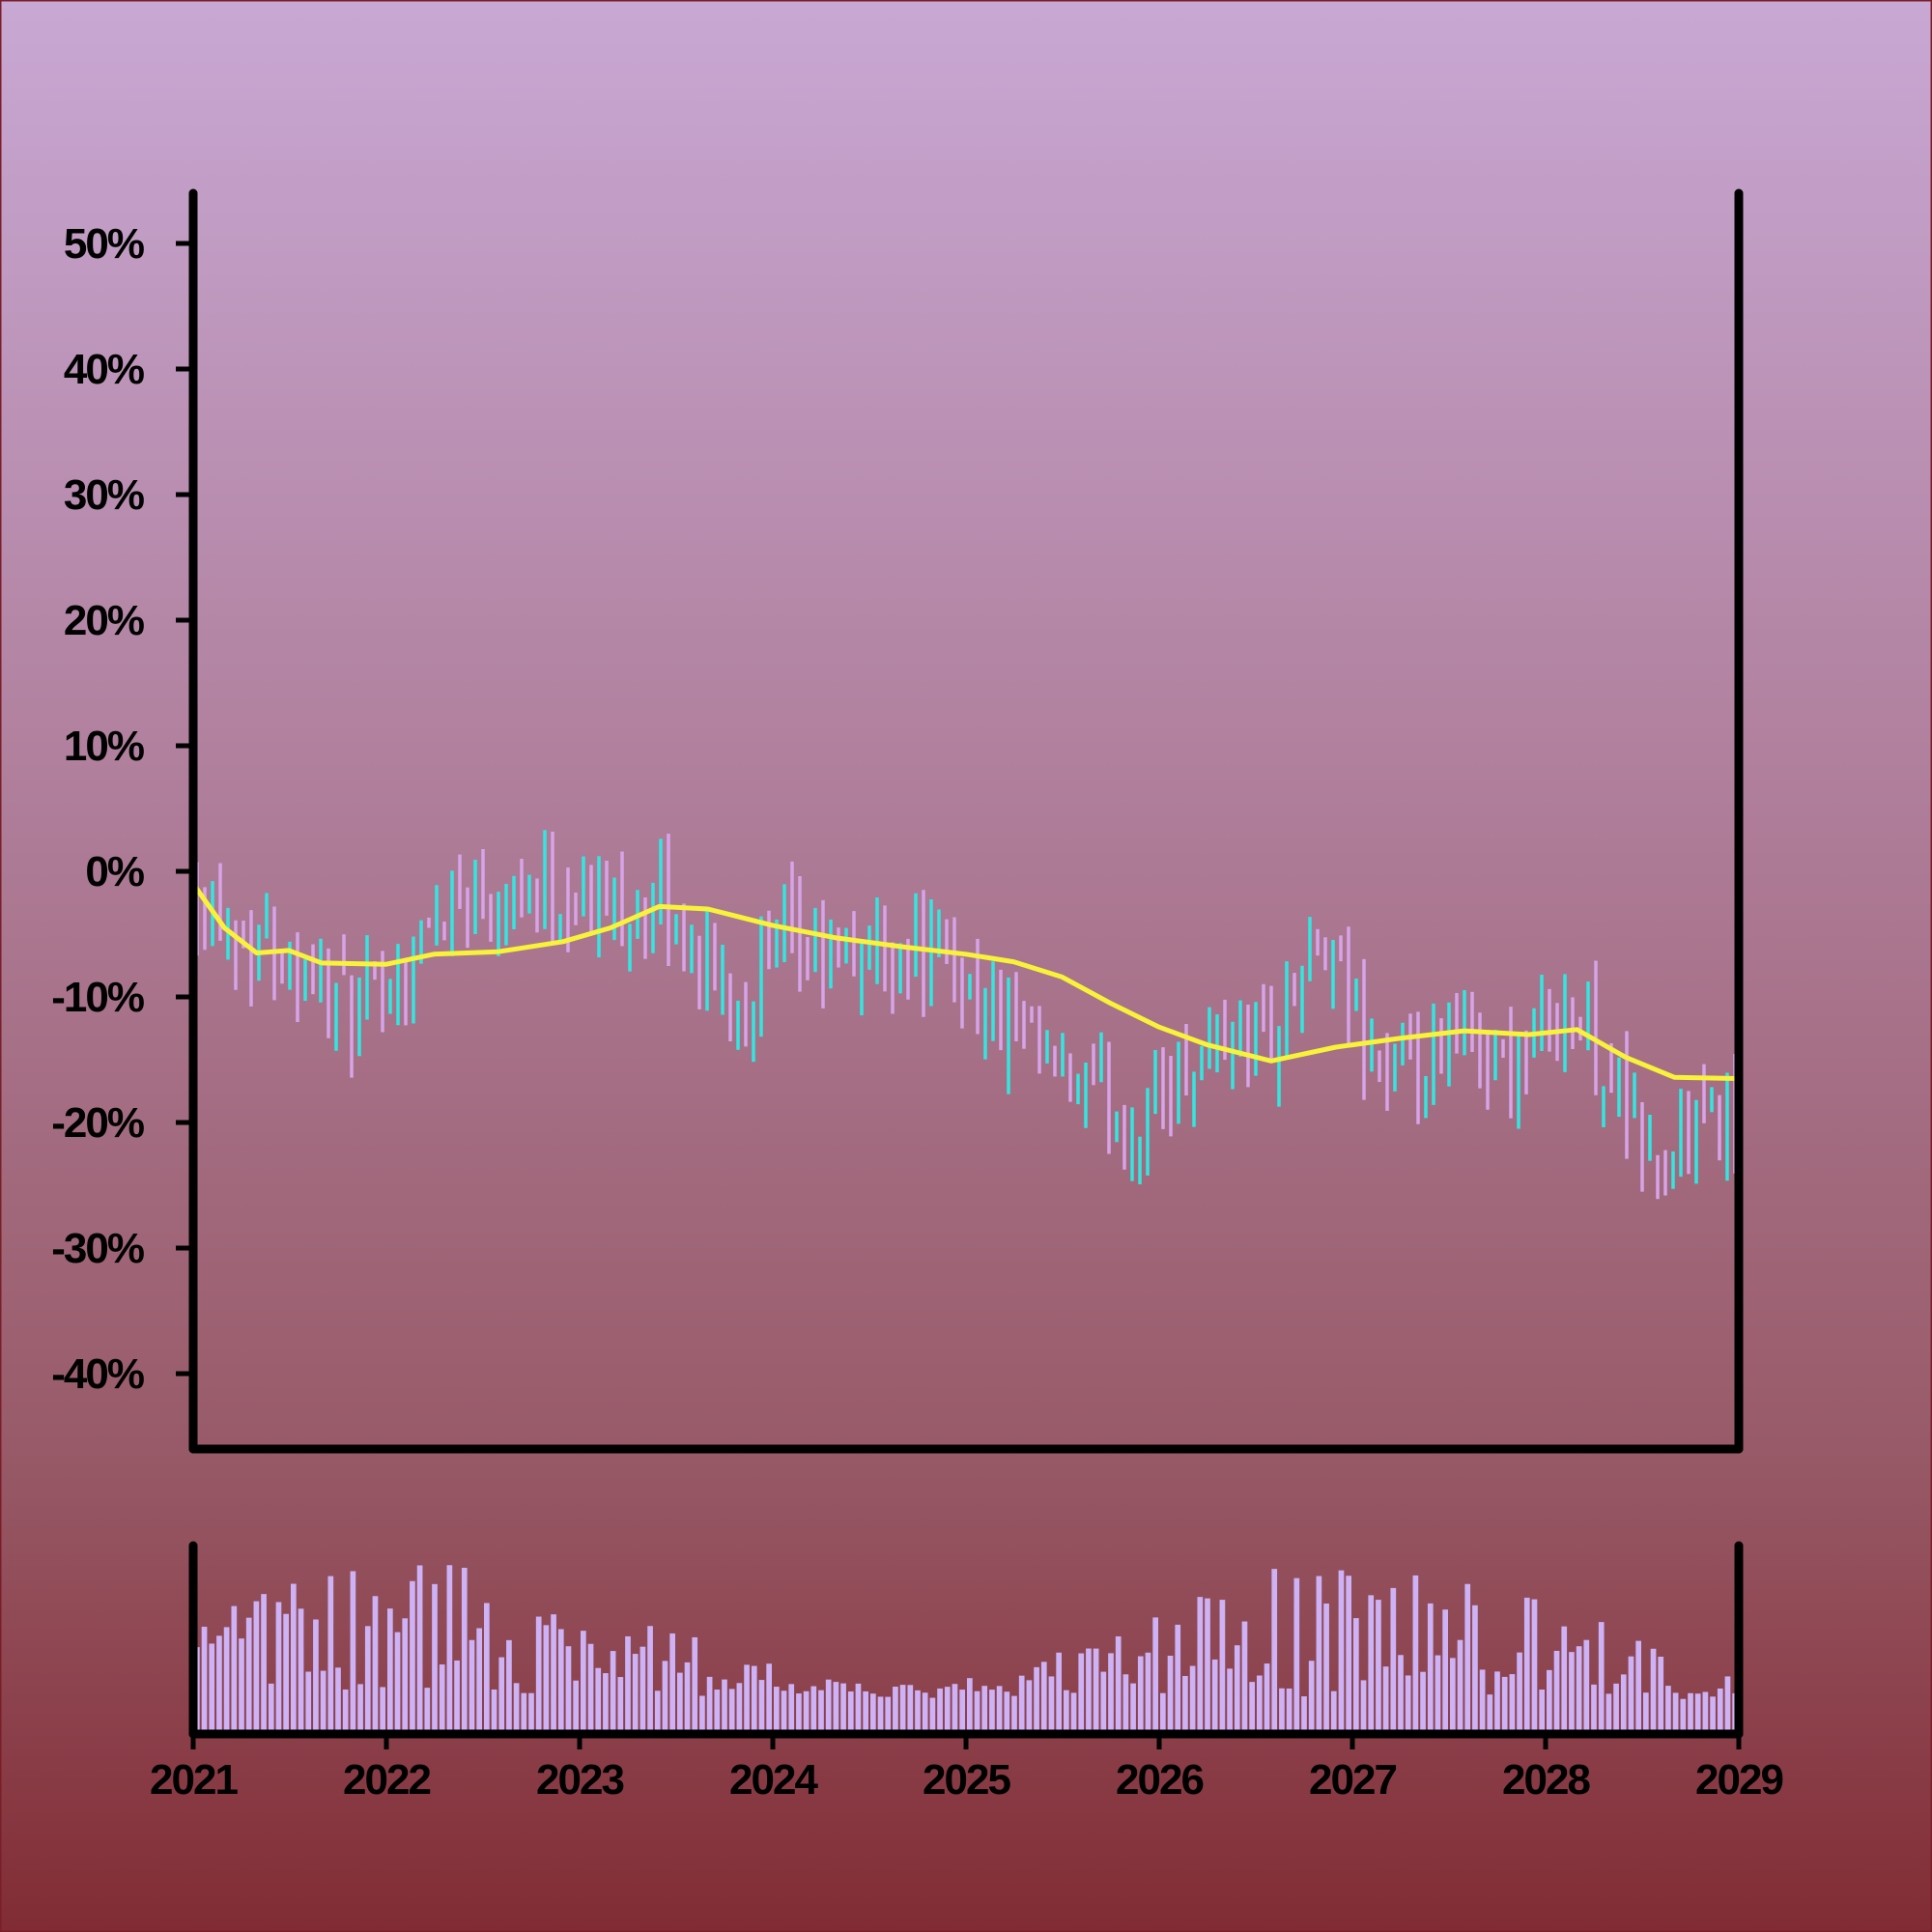  Describe the element at coordinates (97, 1374) in the screenshot. I see `y-tick-label: -40%` at that location.